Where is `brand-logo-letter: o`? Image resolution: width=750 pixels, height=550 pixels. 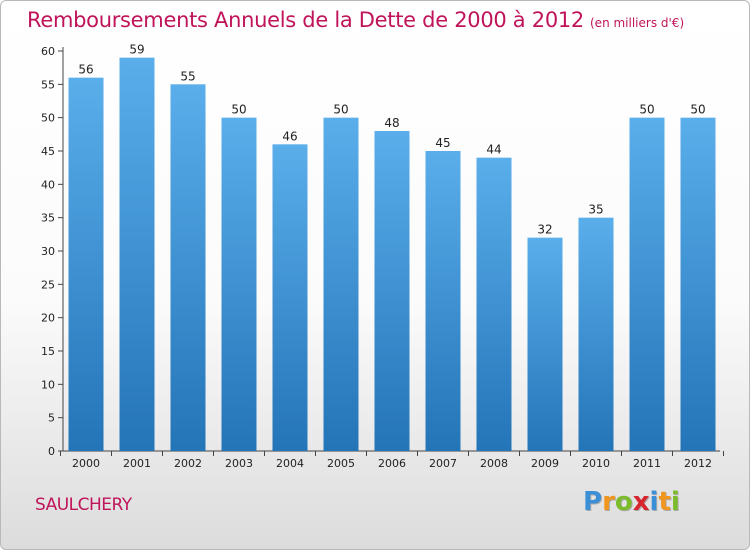 brand-logo-letter: o is located at coordinates (623, 502).